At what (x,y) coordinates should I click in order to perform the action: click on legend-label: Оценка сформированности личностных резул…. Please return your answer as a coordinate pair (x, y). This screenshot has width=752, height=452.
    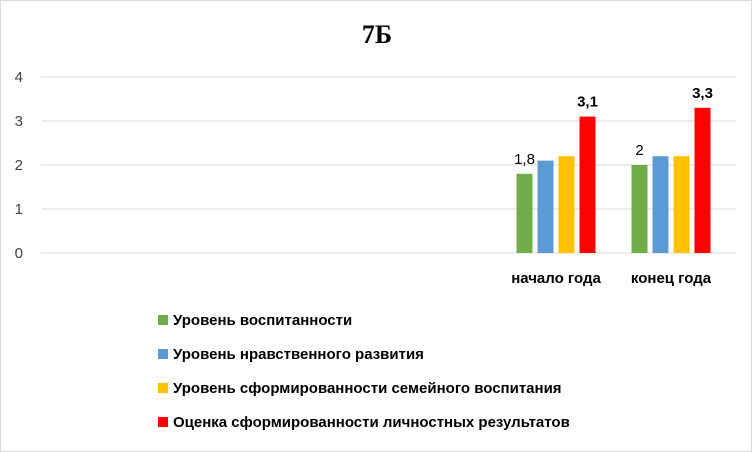
    Looking at the image, I should click on (371, 422).